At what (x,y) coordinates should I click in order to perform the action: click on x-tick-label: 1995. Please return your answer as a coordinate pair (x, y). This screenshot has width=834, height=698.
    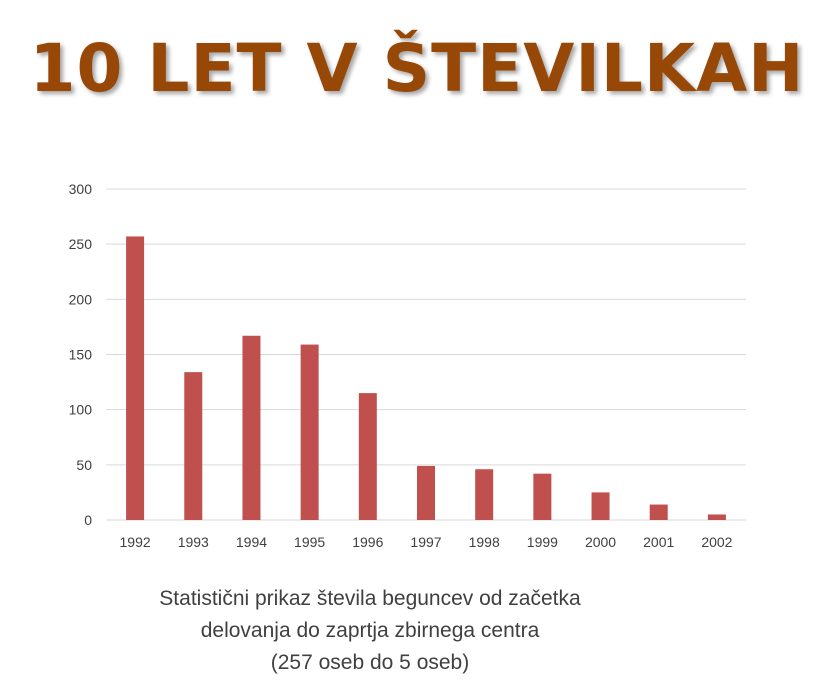
    Looking at the image, I should click on (309, 542).